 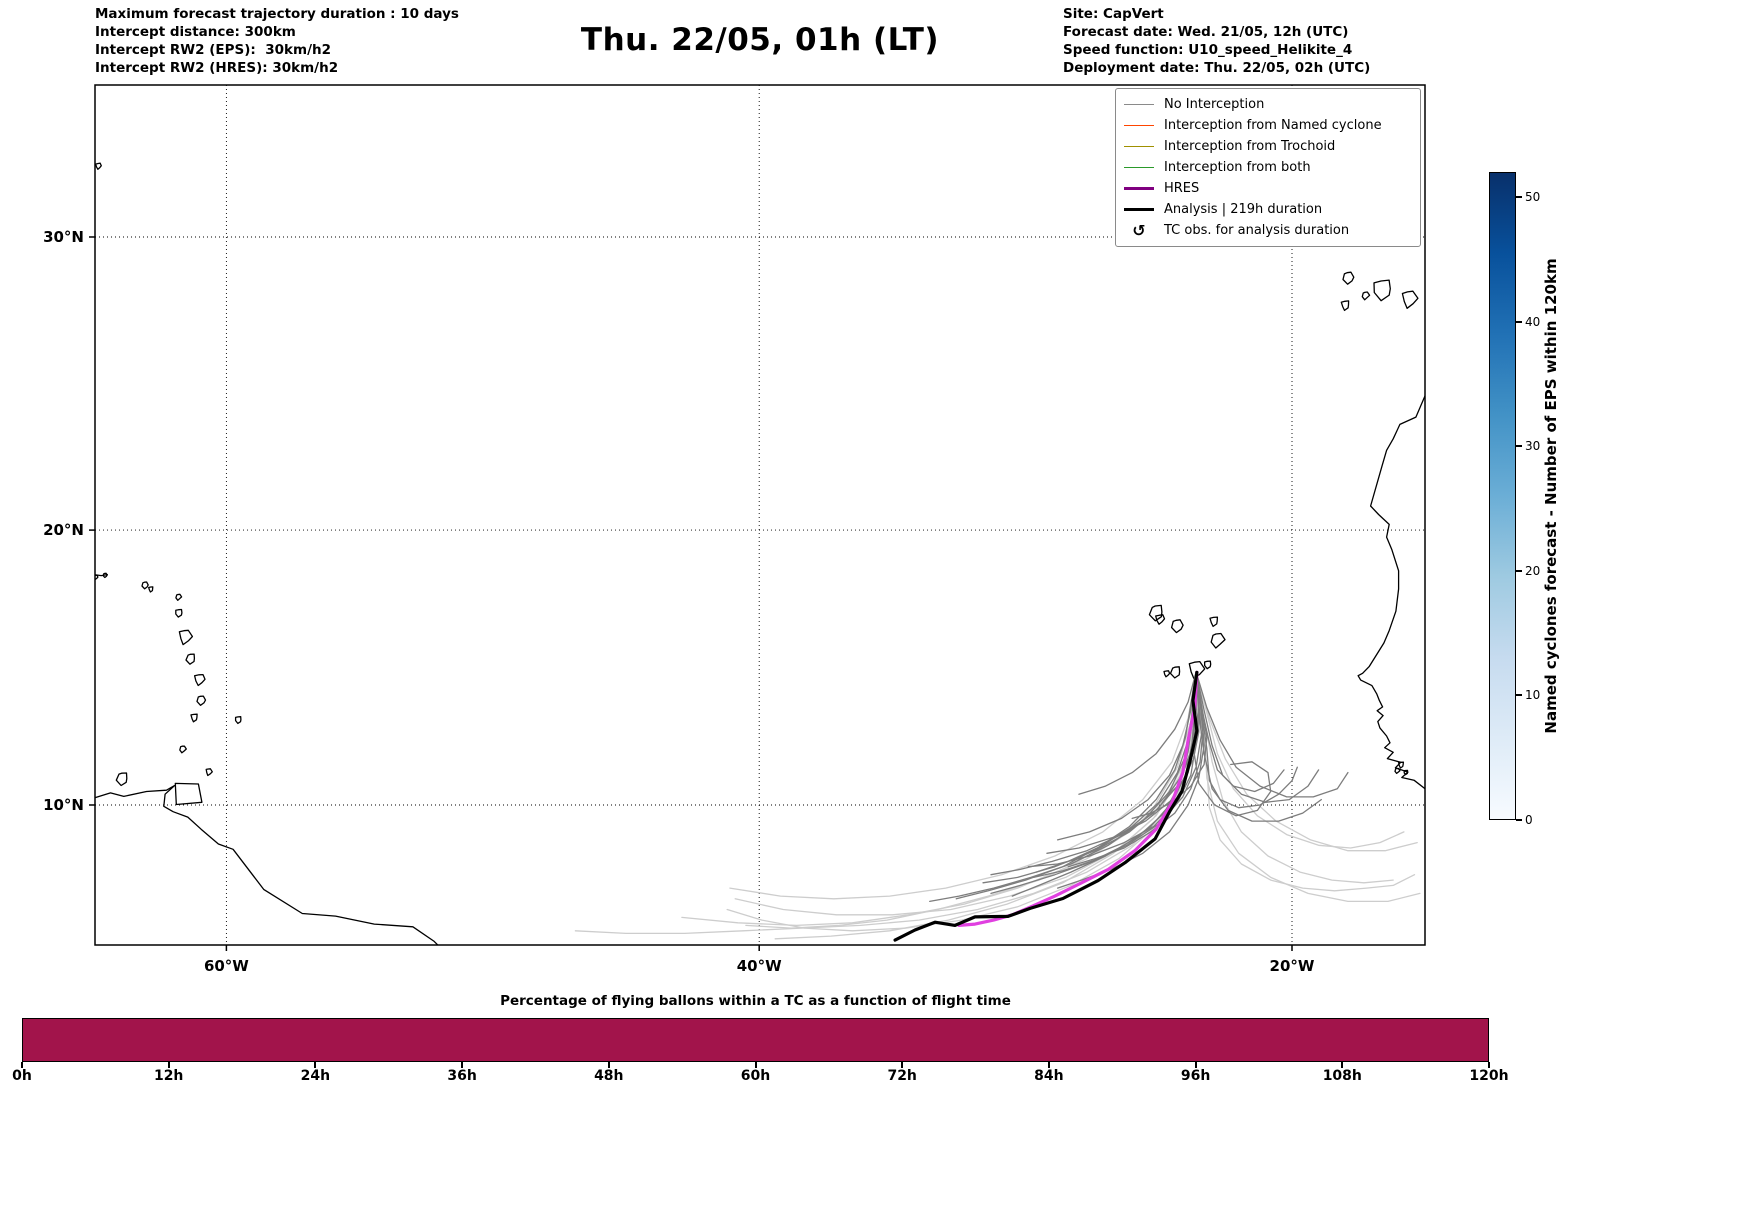 I want to click on header-line: Speed function: U10_speed_Helikite_4, so click(x=1208, y=49).